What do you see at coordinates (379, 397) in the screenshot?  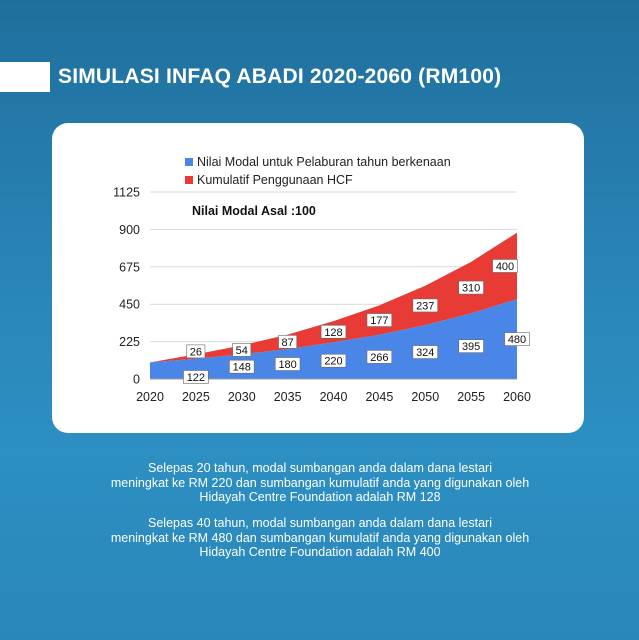 I see `x-tick-label: 2045` at bounding box center [379, 397].